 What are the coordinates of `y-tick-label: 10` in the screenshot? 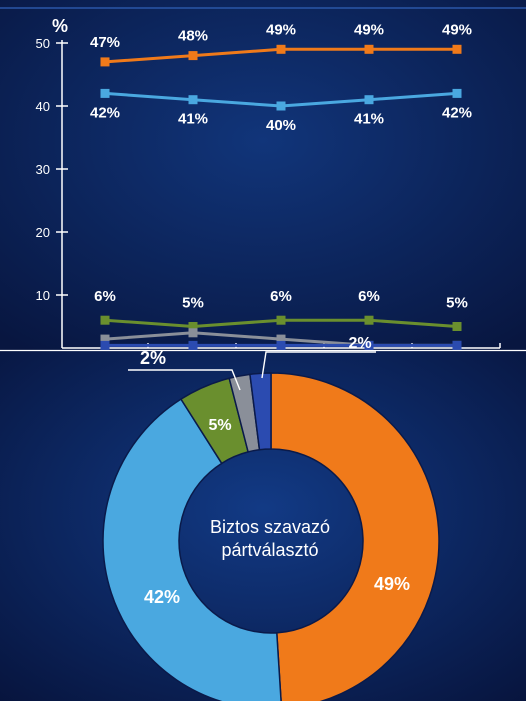 It's located at (43, 295).